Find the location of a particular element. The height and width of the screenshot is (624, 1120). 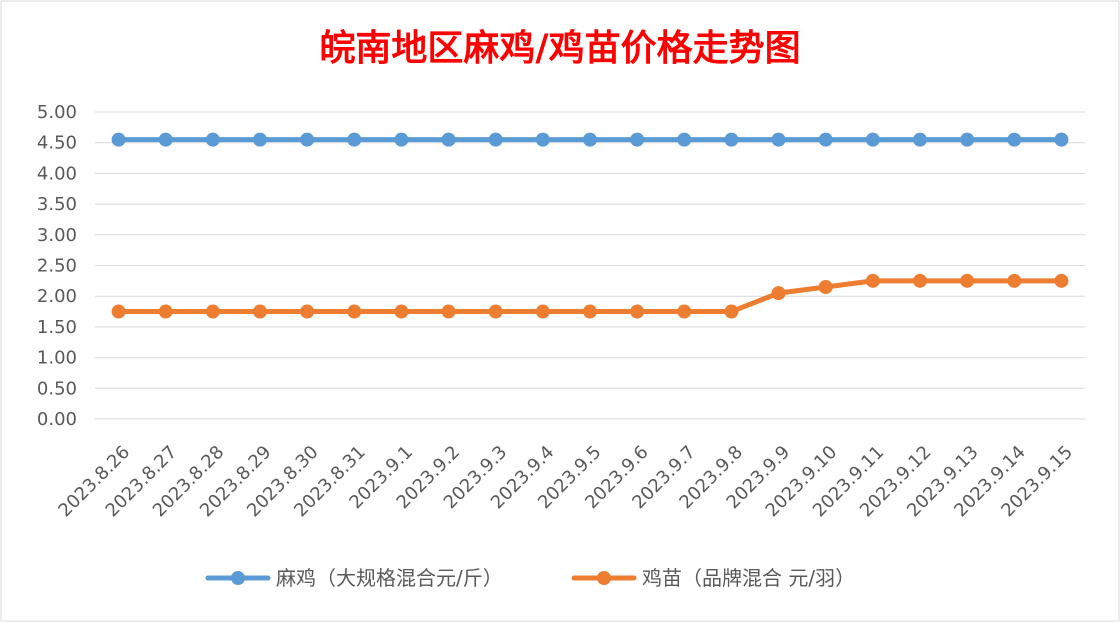

legend-item: 麻鸡（大规格混合元/斤） is located at coordinates (354, 578).